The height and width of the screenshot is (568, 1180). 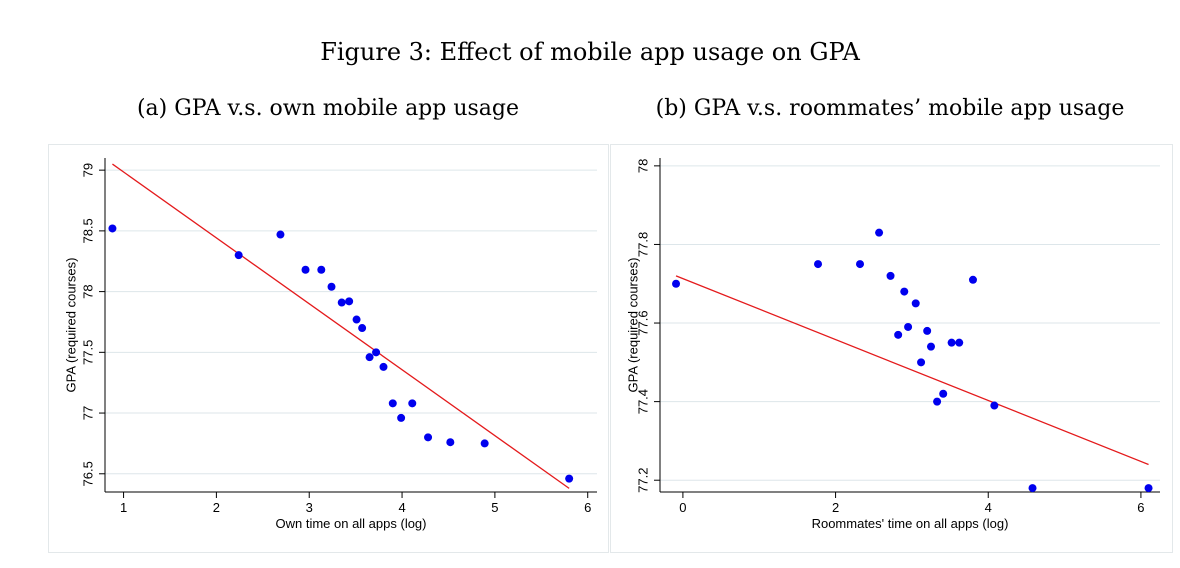 I want to click on y-tick-label: 77.4, so click(x=642, y=401).